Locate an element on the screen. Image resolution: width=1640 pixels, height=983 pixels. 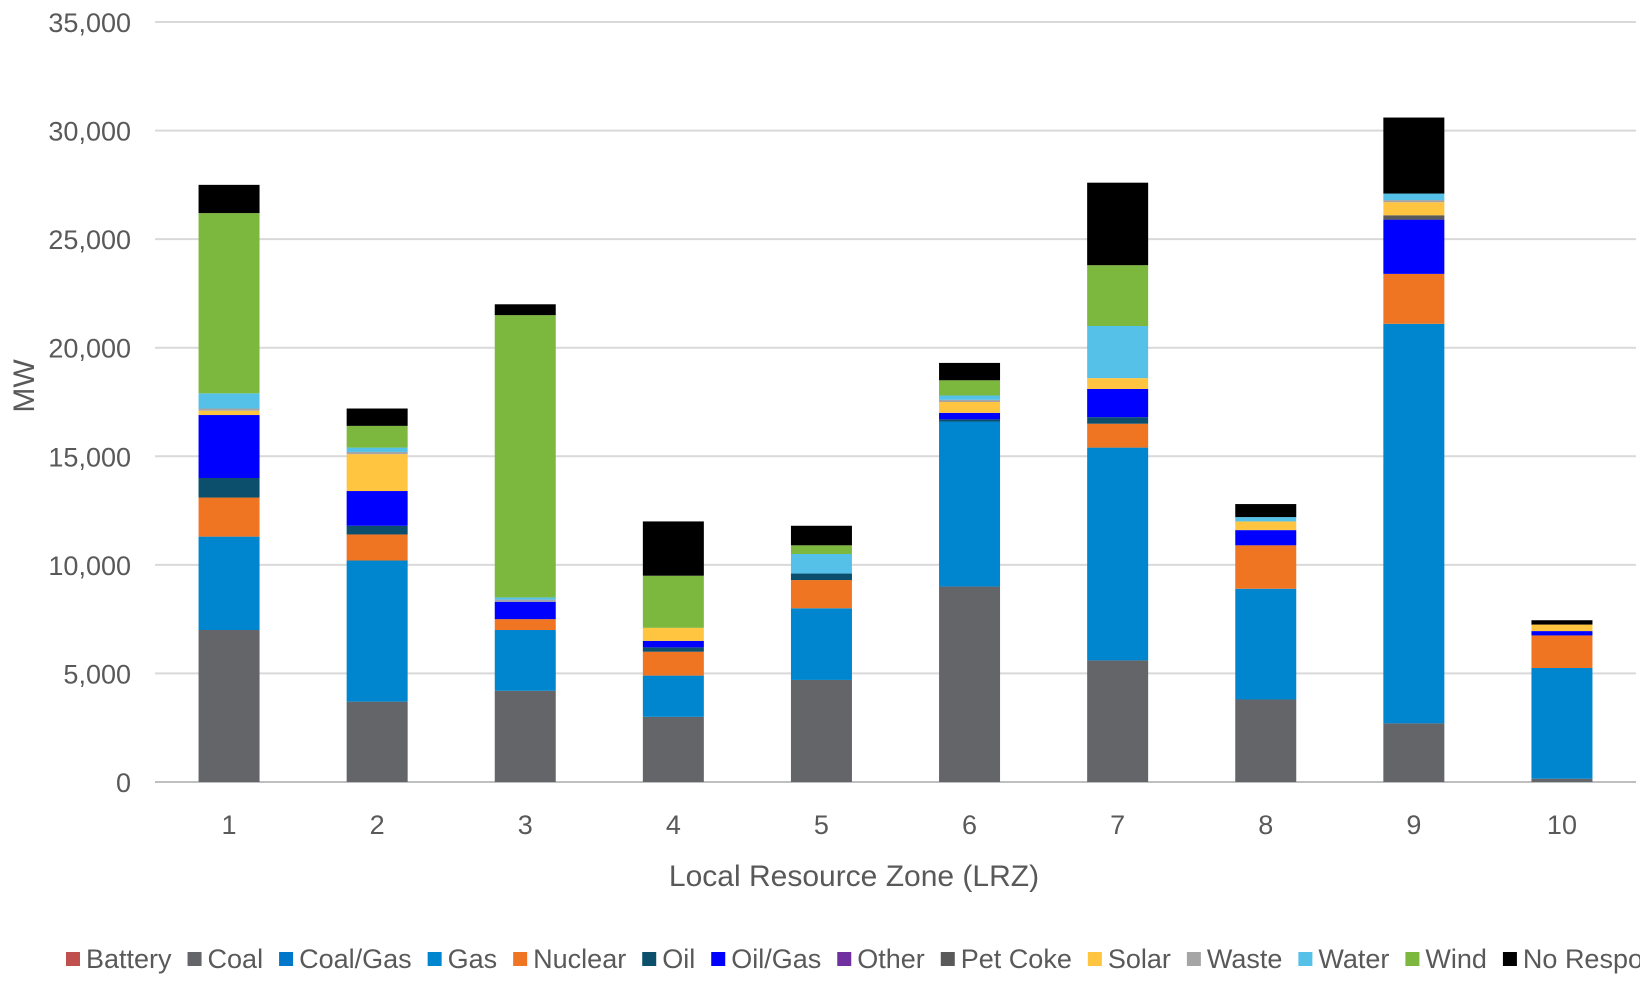
y-tick-label: 0 is located at coordinates (123, 783).